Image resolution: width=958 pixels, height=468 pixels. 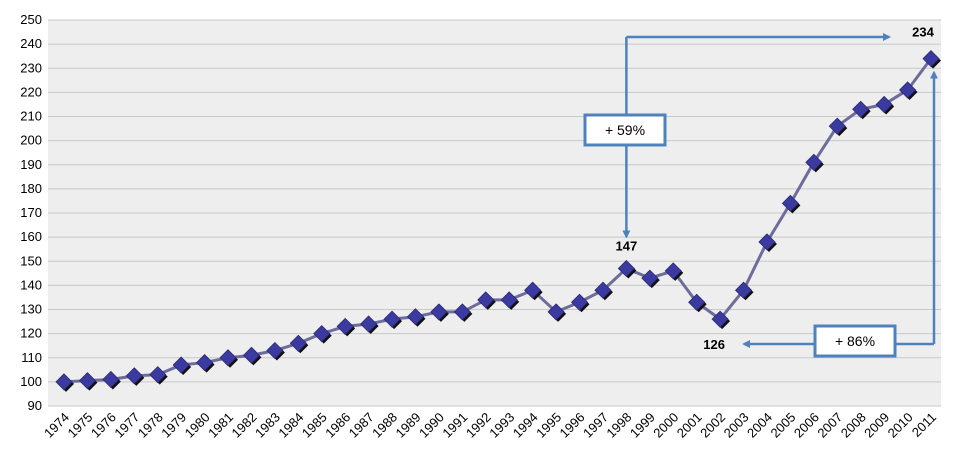 I want to click on point-1988, so click(x=393, y=320).